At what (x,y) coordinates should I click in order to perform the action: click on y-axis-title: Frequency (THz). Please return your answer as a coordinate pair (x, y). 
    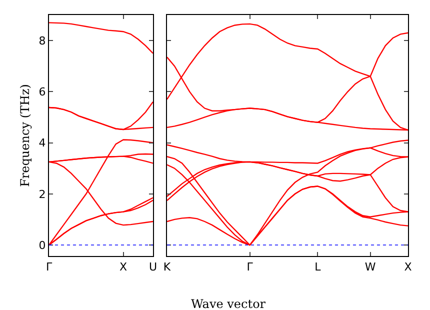
    Looking at the image, I should click on (25, 135).